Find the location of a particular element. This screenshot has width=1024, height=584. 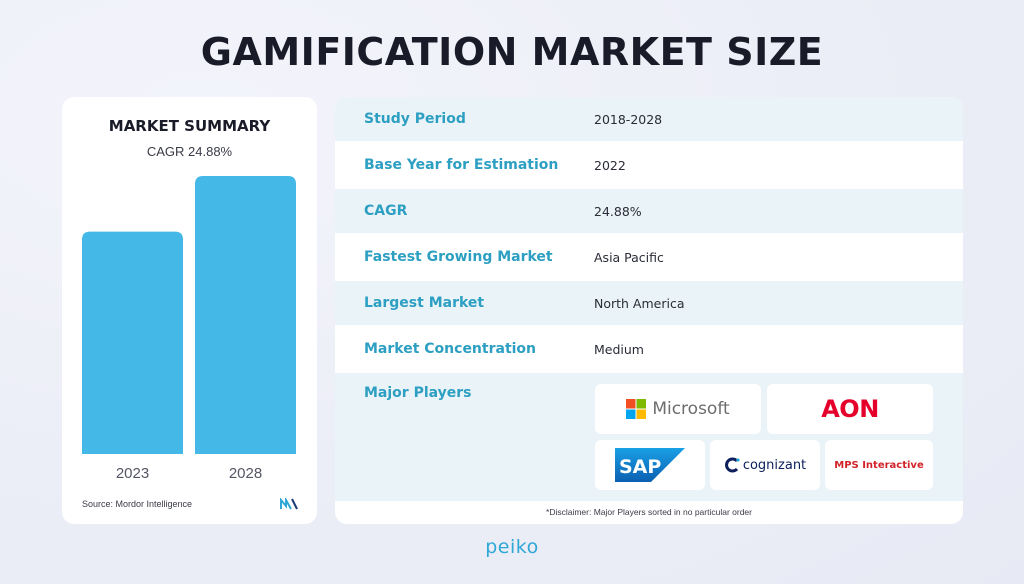

table-row: Fastest Growing Market Asia Pacific is located at coordinates (649, 257).